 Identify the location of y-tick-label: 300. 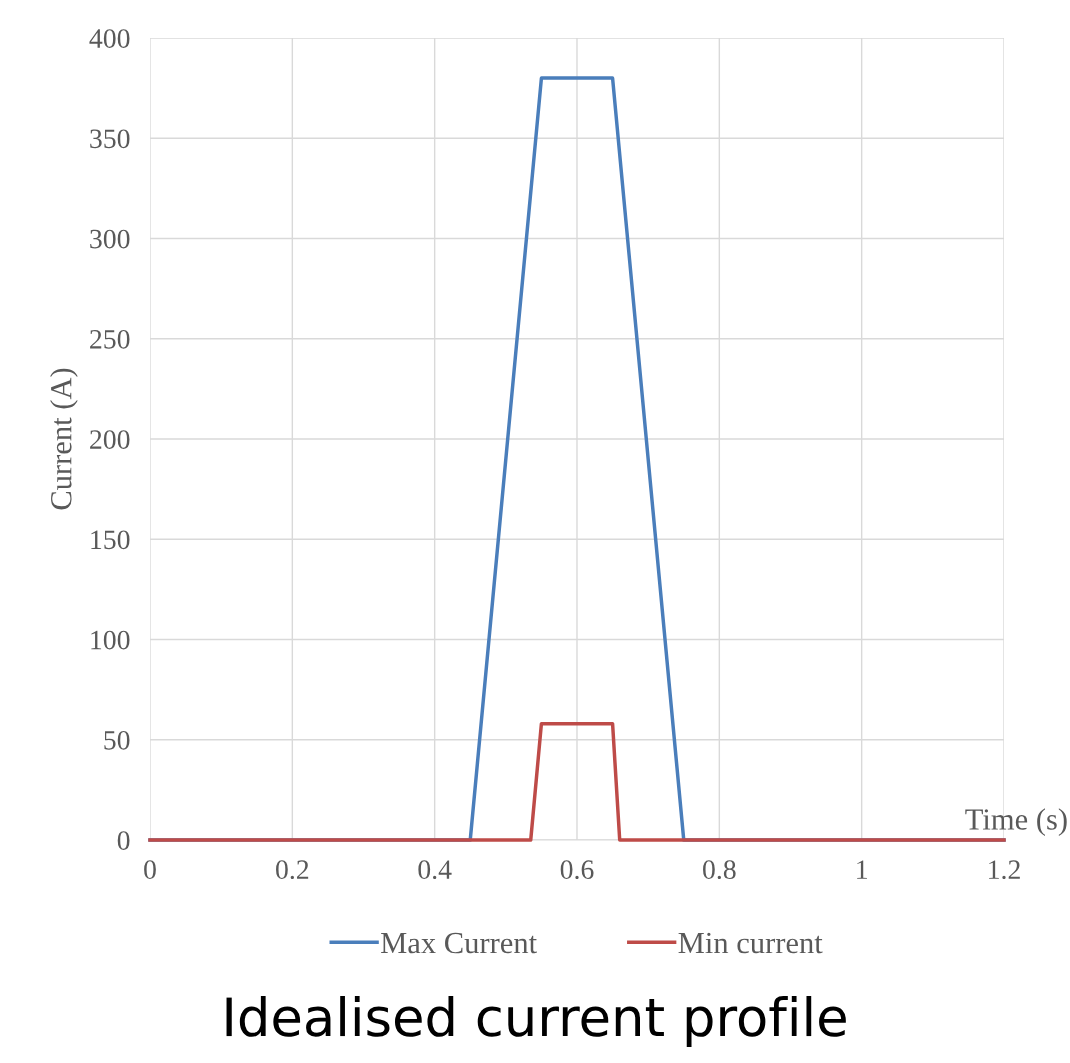
(110, 239).